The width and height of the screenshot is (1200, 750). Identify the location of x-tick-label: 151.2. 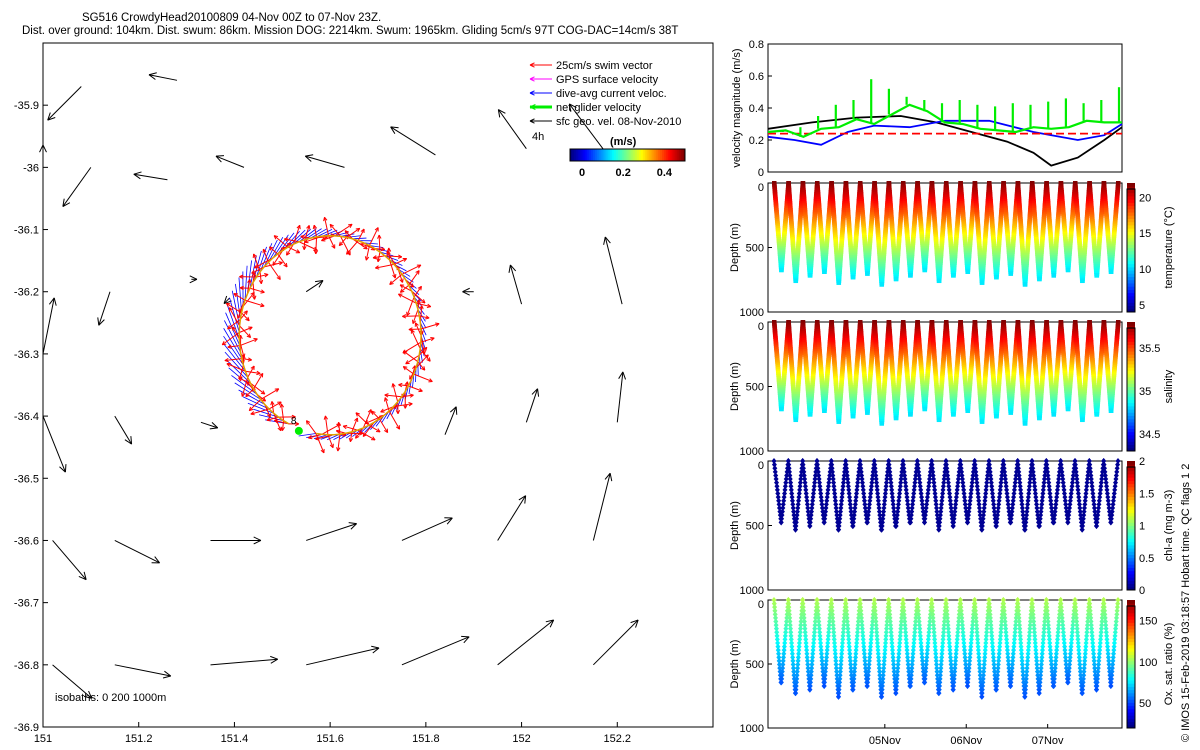
(139, 739).